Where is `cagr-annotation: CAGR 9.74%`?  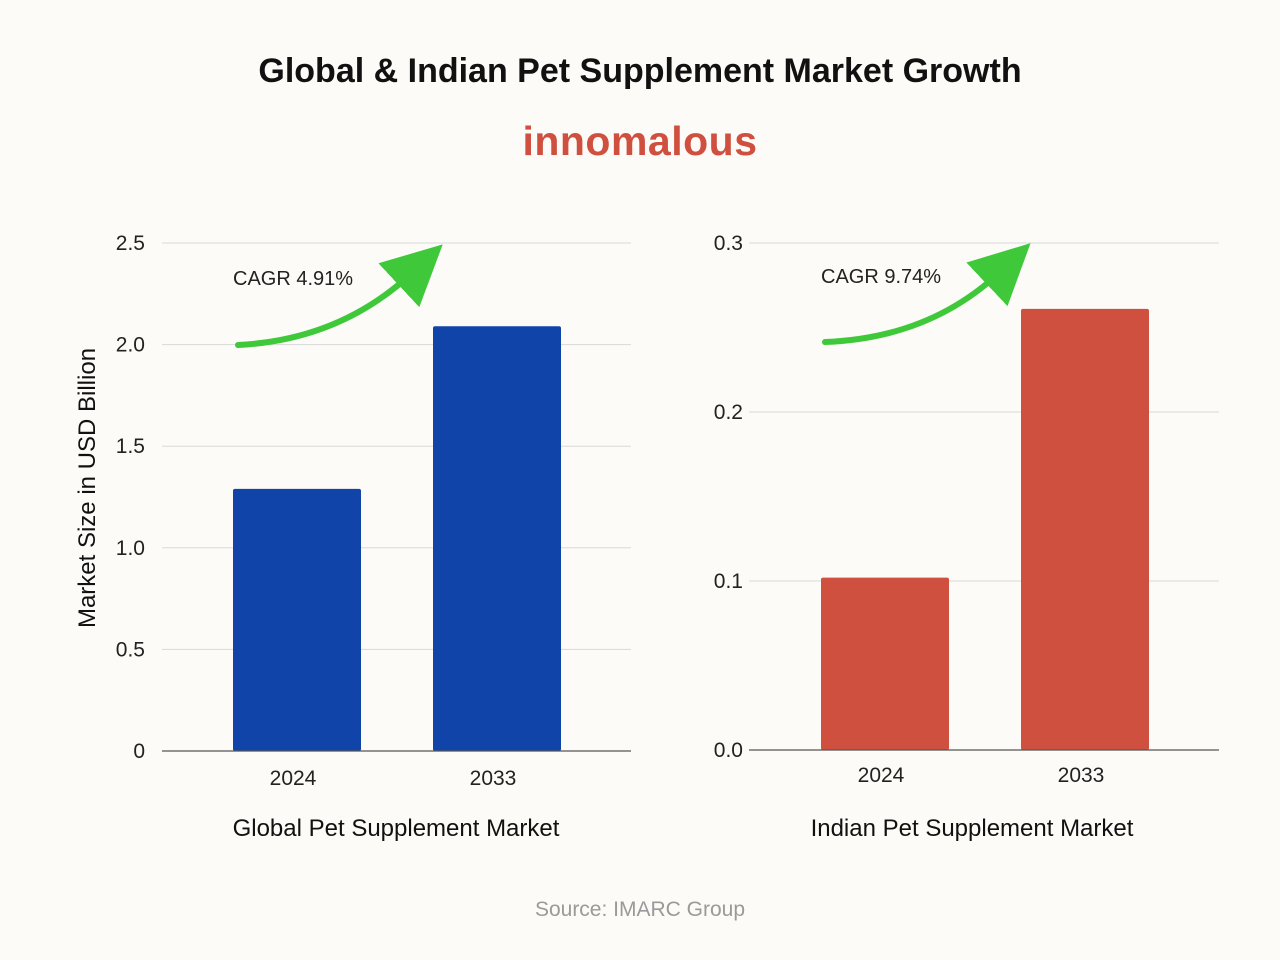
cagr-annotation: CAGR 9.74% is located at coordinates (881, 277).